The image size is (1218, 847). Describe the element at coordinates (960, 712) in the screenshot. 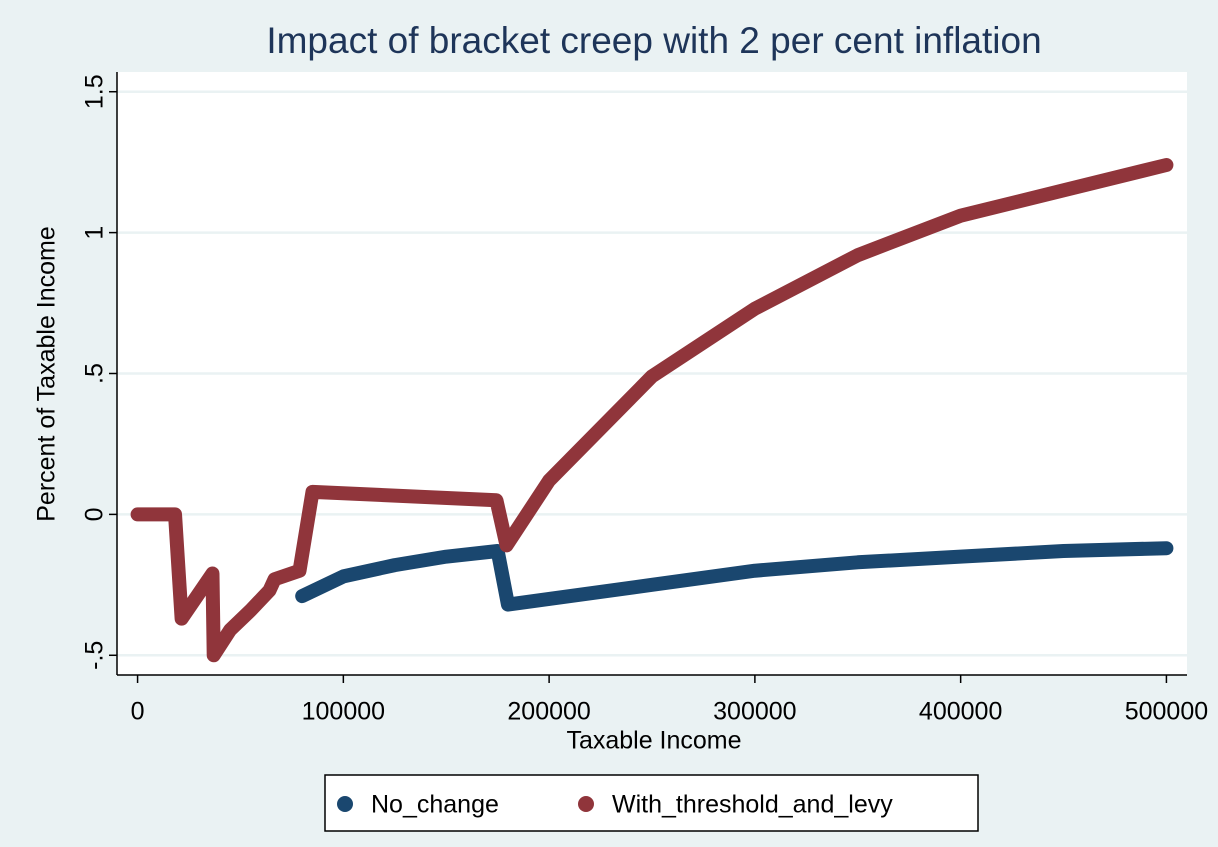

I see `x-tick-label: 400000` at that location.